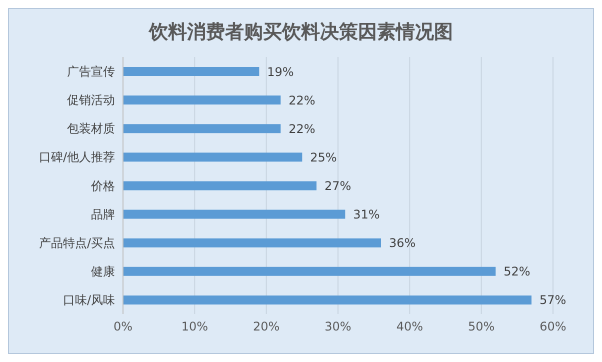 The width and height of the screenshot is (602, 362). Describe the element at coordinates (338, 185) in the screenshot. I see `data-label: 27%` at that location.